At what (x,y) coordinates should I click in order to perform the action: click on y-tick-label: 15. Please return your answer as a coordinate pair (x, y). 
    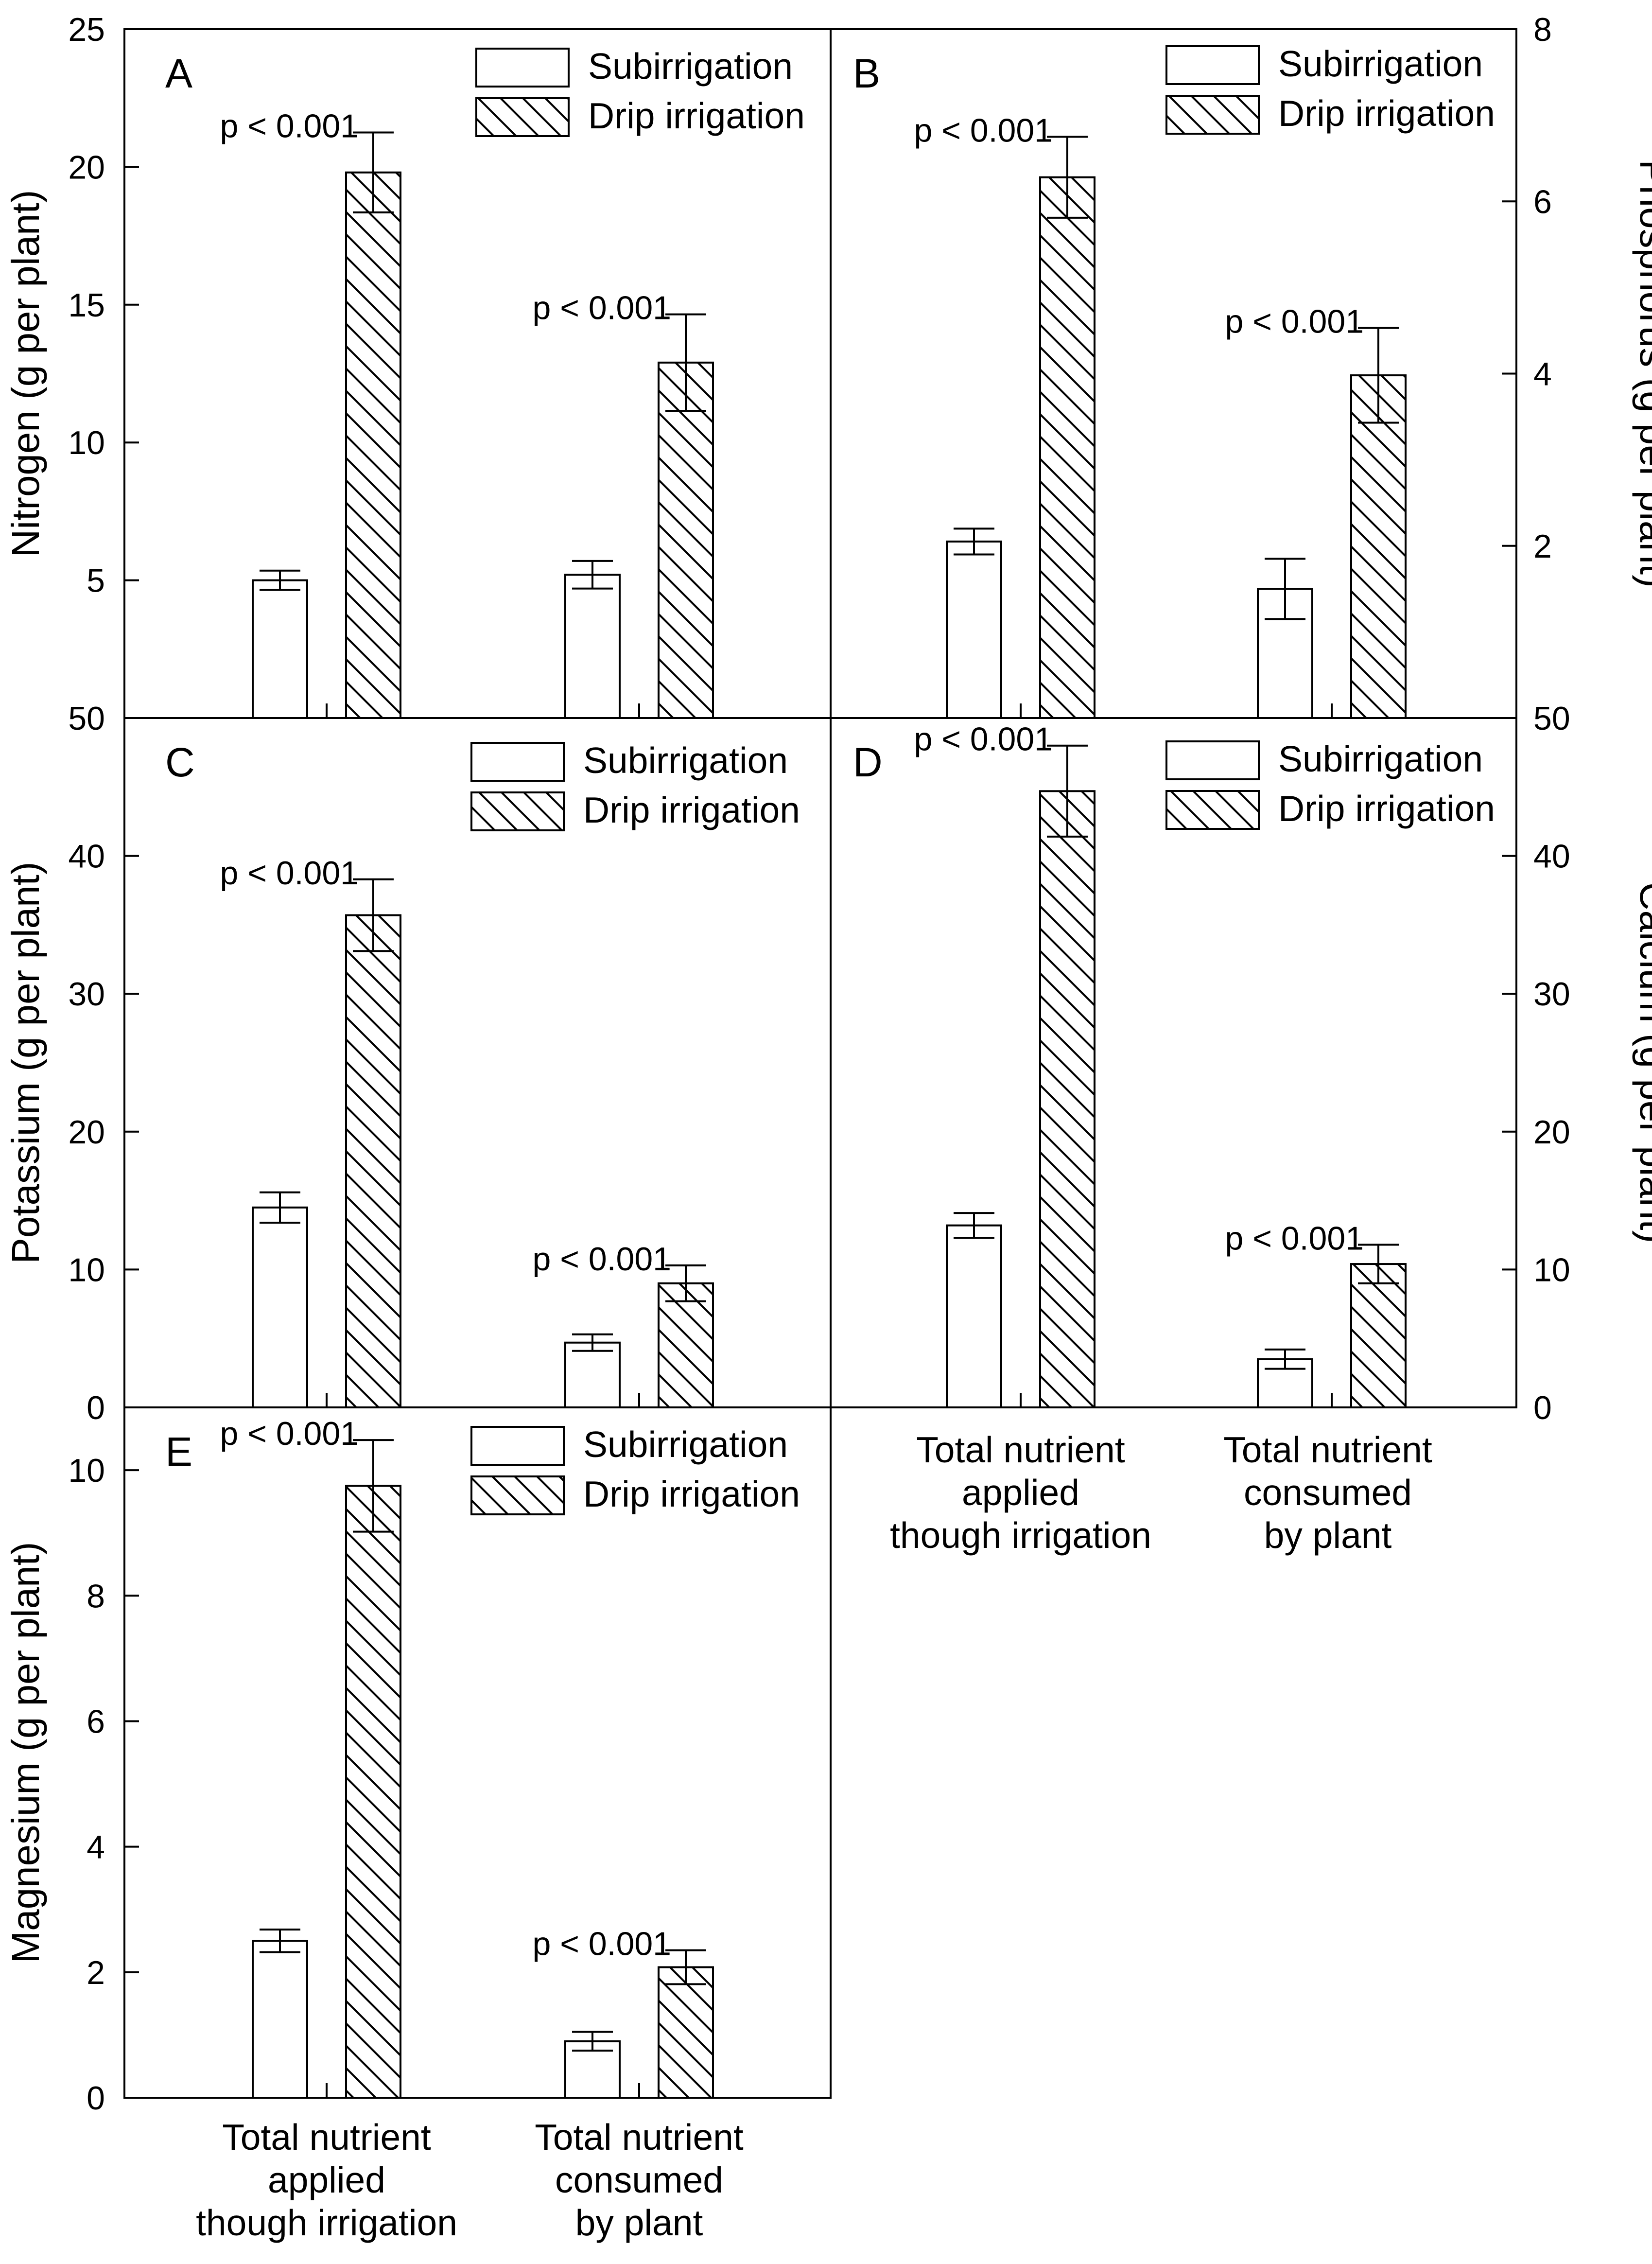
    Looking at the image, I should click on (86, 305).